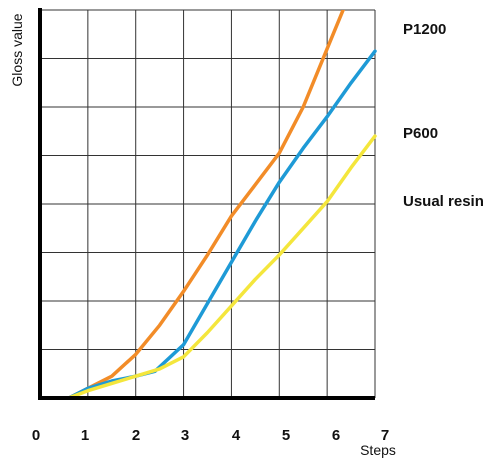  What do you see at coordinates (443, 115) in the screenshot?
I see `series-labels: P1200 P600 Usual resin` at bounding box center [443, 115].